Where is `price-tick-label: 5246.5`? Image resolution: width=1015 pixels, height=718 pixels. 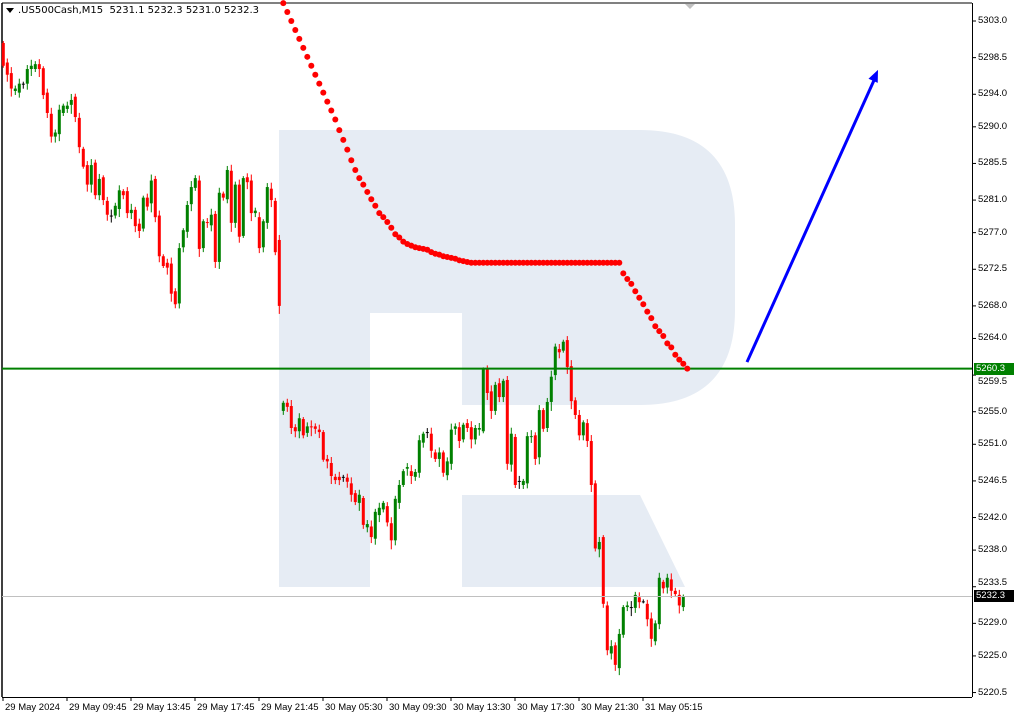
price-tick-label: 5246.5 is located at coordinates (993, 480).